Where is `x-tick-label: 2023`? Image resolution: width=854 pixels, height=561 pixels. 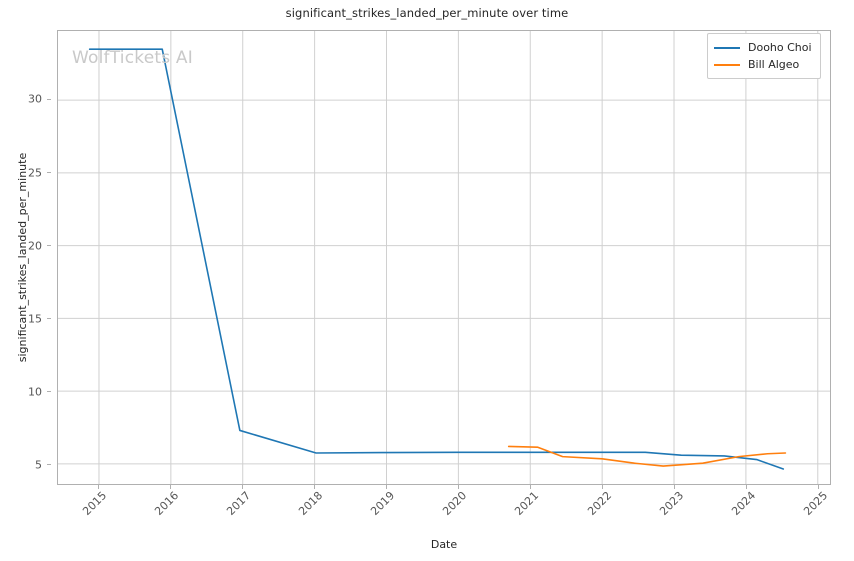
x-tick-label: 2023 is located at coordinates (671, 503).